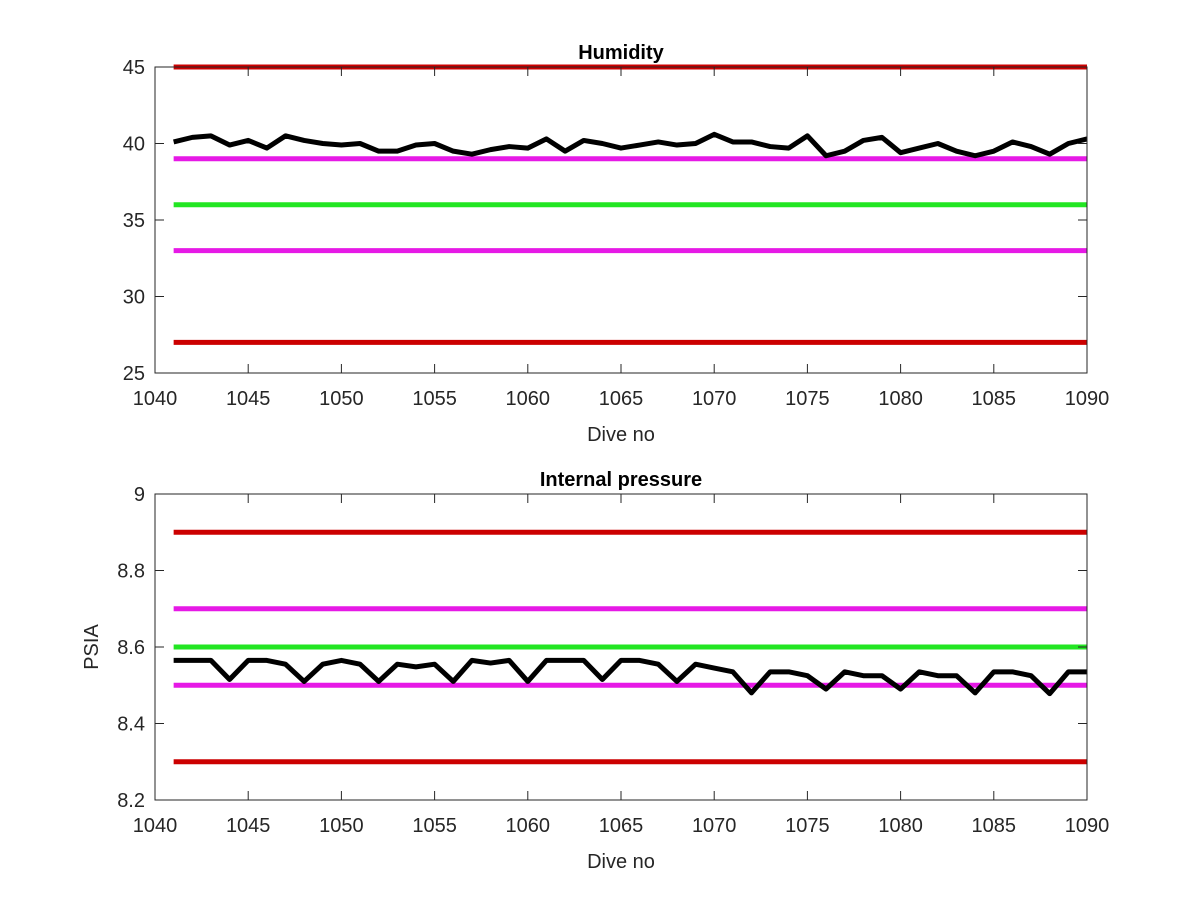 The image size is (1200, 900). Describe the element at coordinates (621, 53) in the screenshot. I see `chart-title: Humidity` at that location.